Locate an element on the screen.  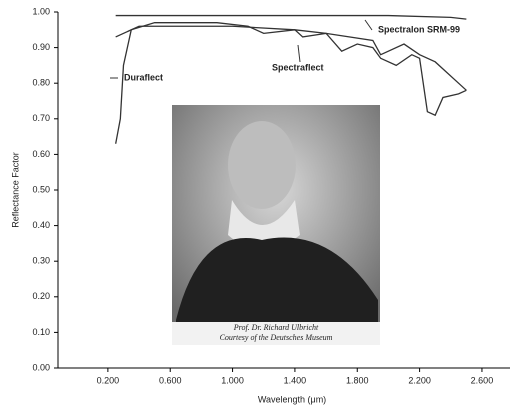
y-axis-label: Reflectance Factor is located at coordinates (15, 190).